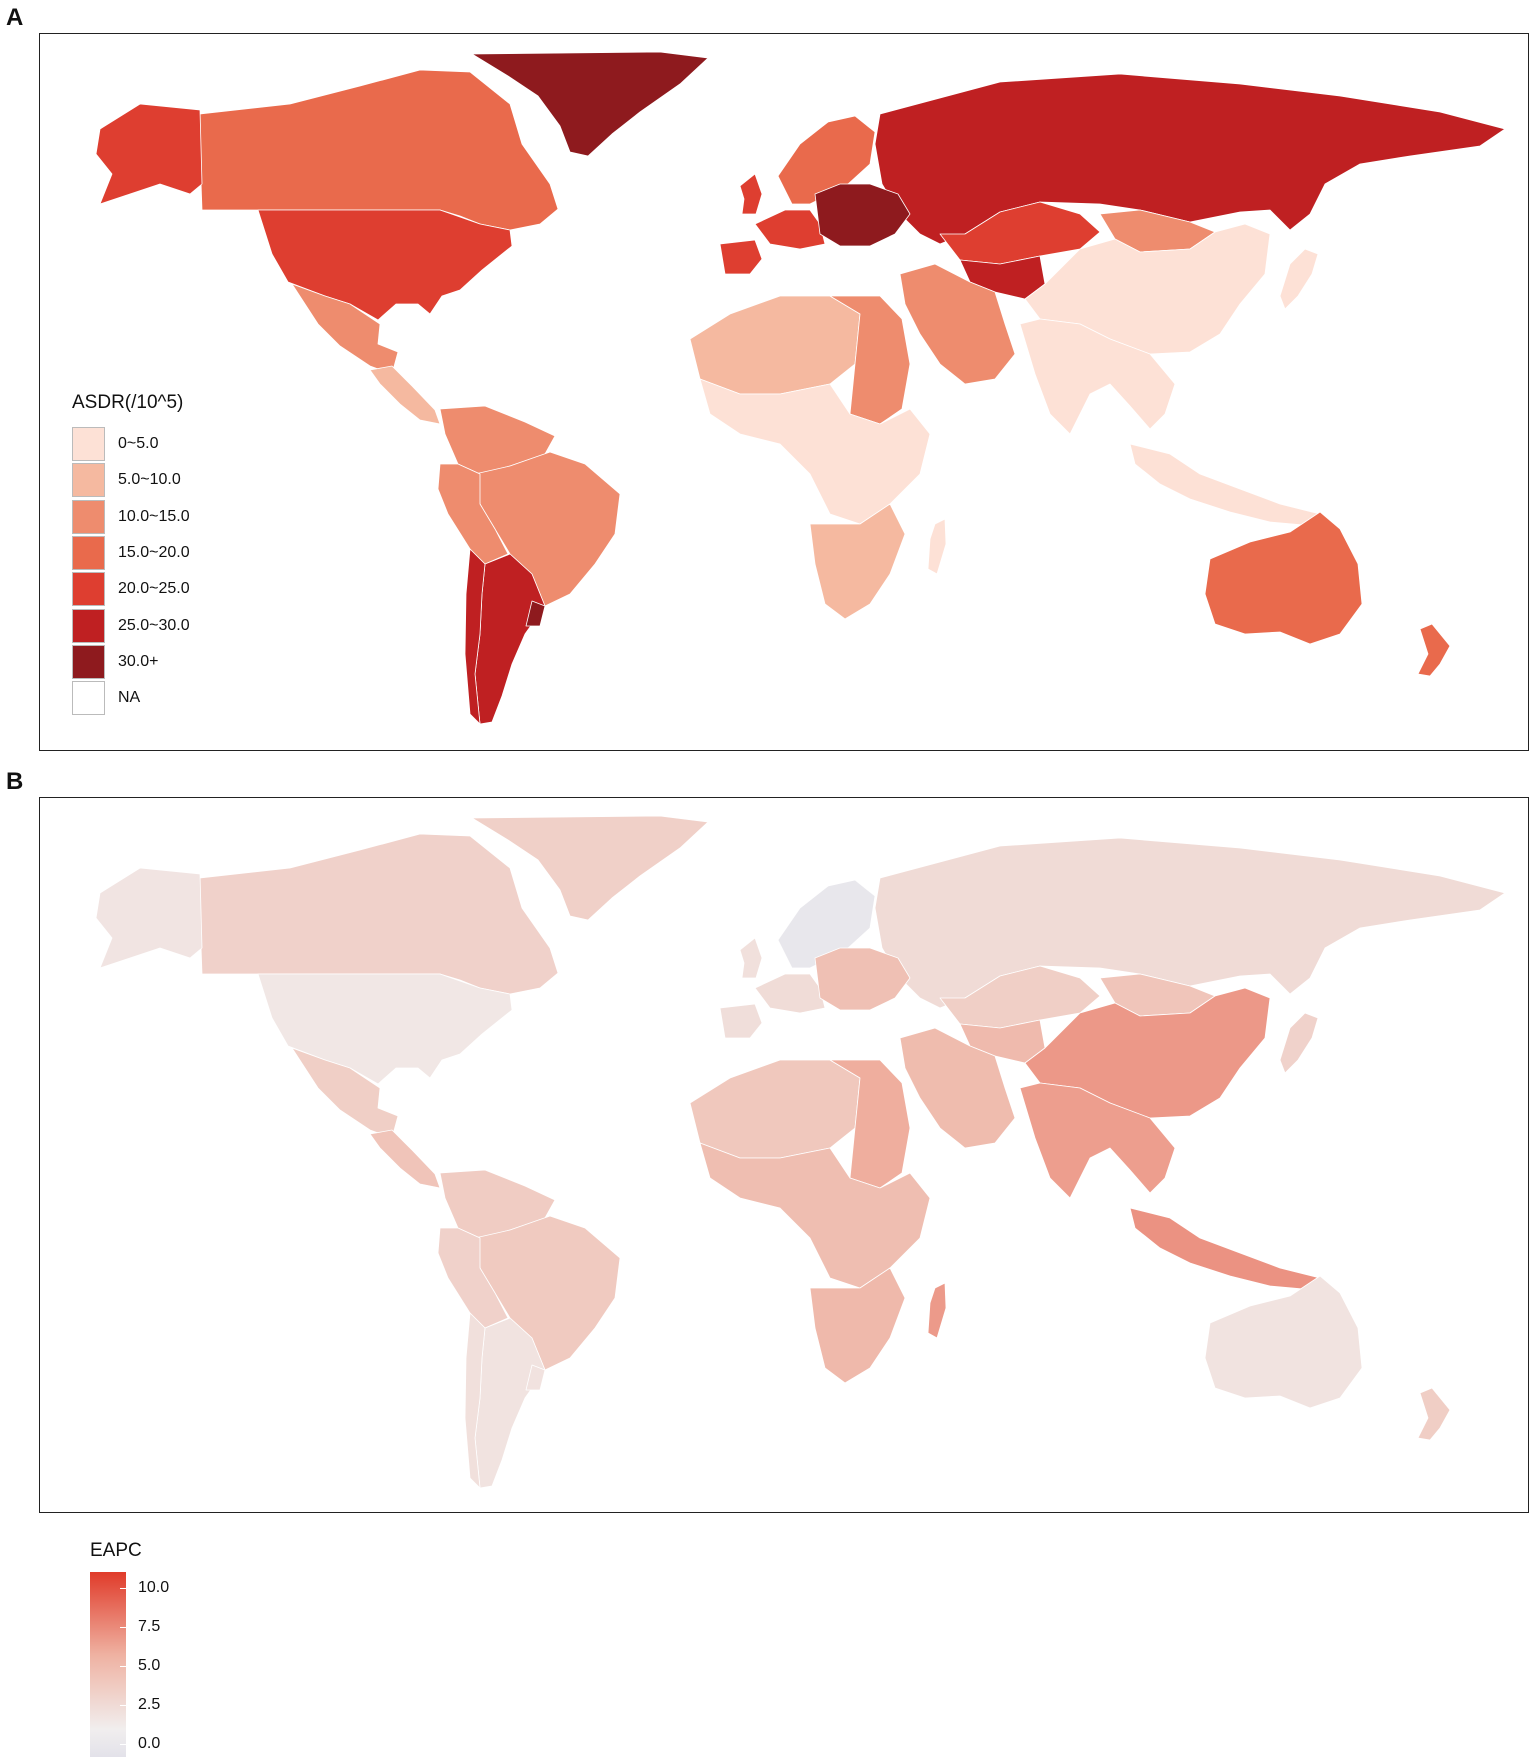  Describe the element at coordinates (154, 516) in the screenshot. I see `legend-asdr-label: 10.0~15.0` at that location.